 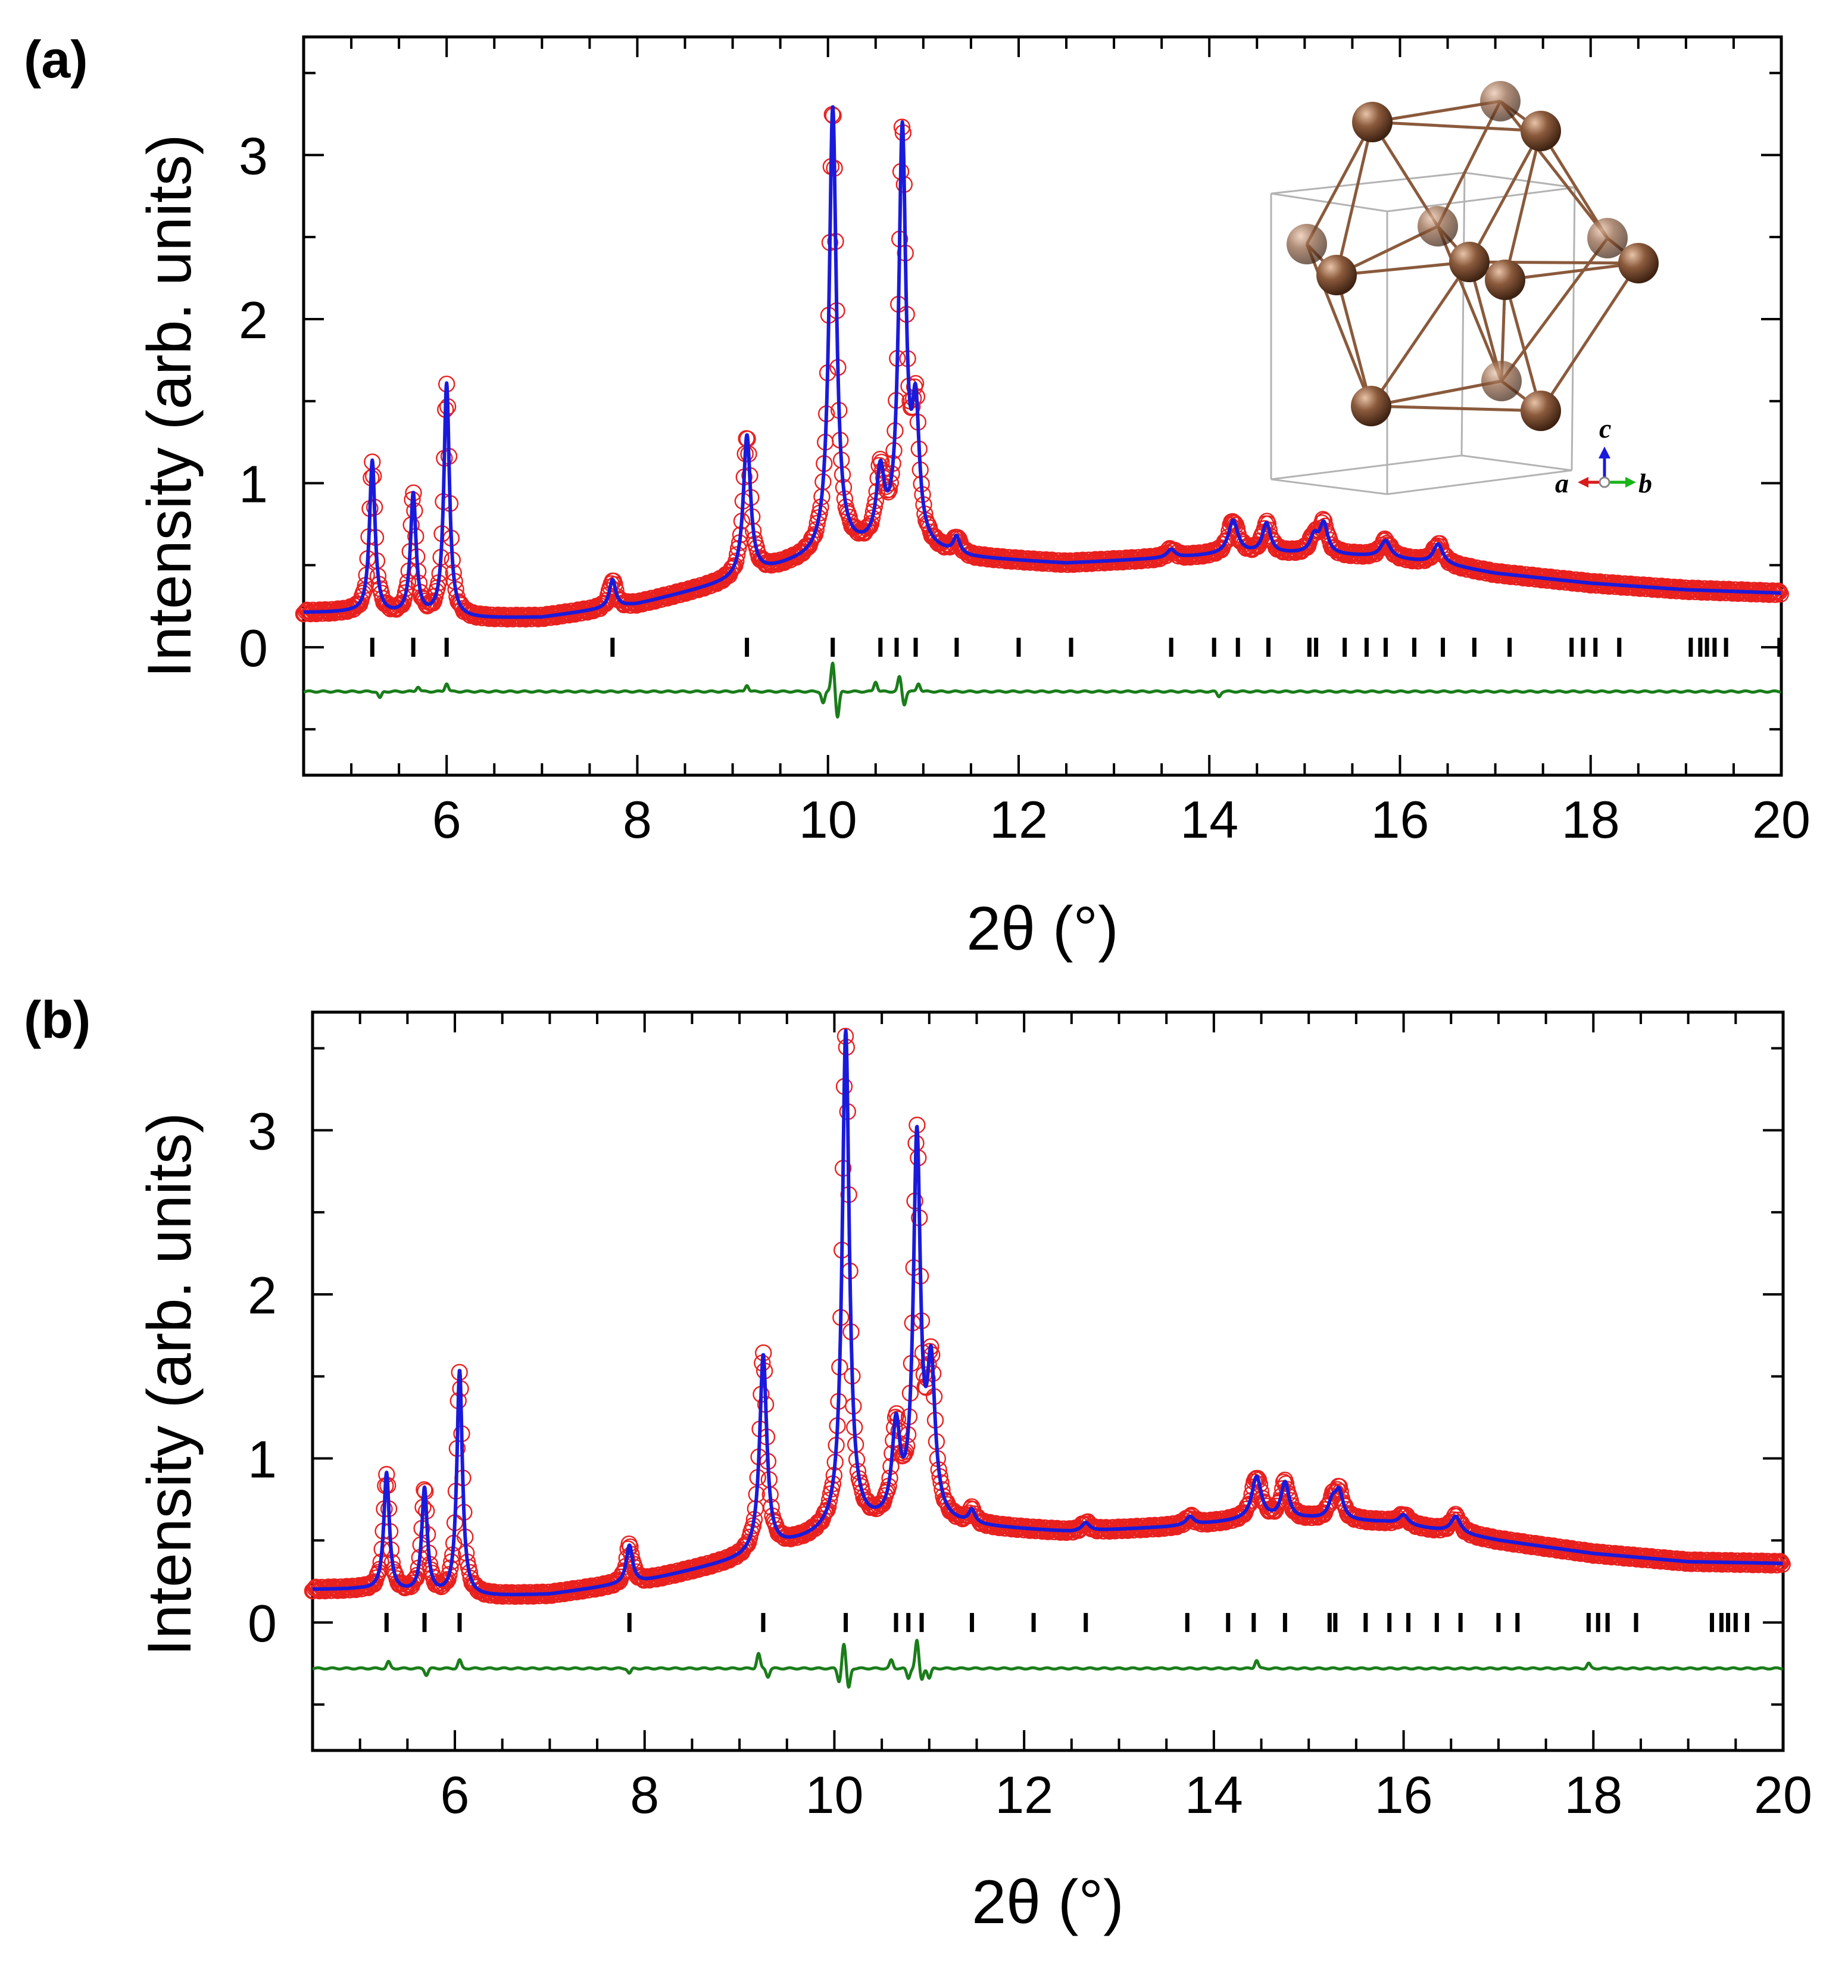 What do you see at coordinates (1042, 929) in the screenshot?
I see `panel-a-x-axis-title: 2θ (°)` at bounding box center [1042, 929].